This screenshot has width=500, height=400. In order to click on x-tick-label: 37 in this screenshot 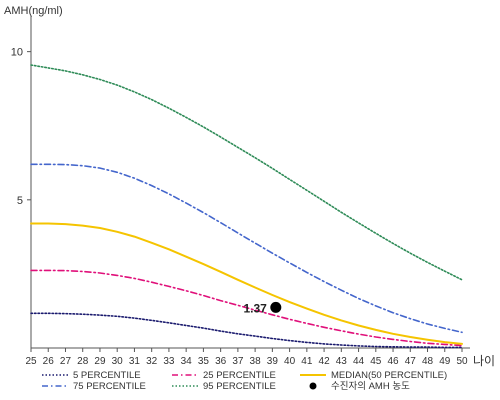, I will do `click(238, 361)`.